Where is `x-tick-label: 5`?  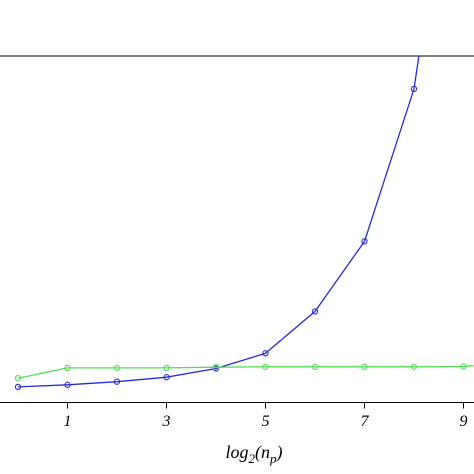 x-tick-label: 5 is located at coordinates (266, 421).